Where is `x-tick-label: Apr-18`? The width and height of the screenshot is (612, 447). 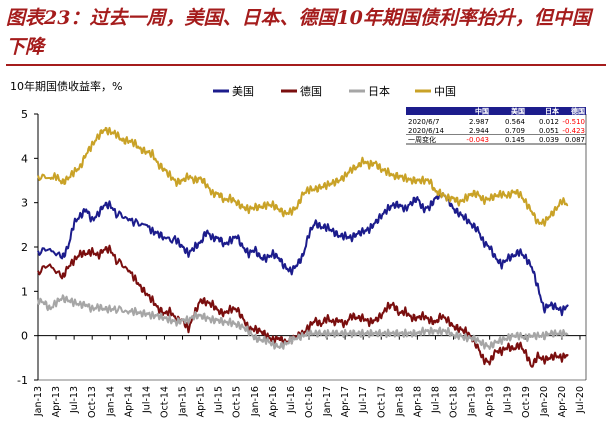
x-tick-label: Apr-18 is located at coordinates (417, 401).